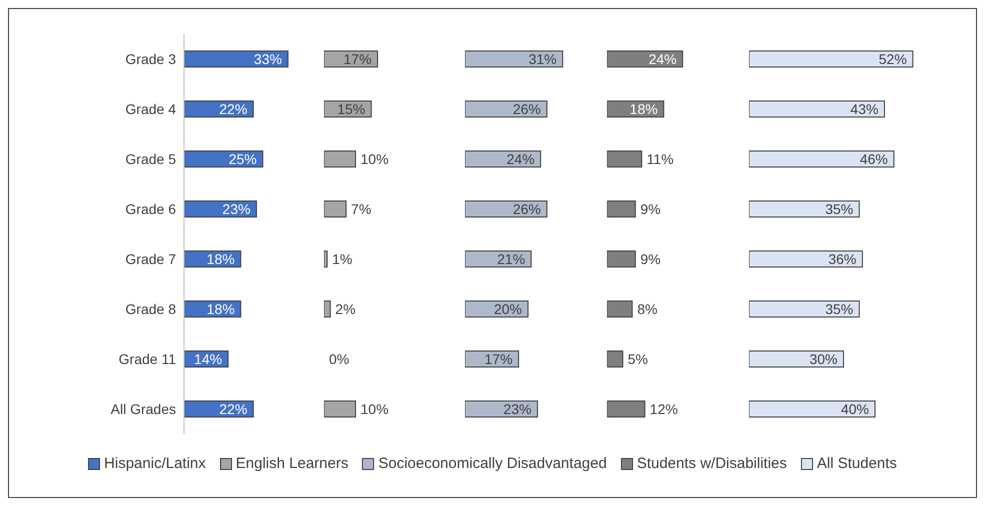 This screenshot has width=985, height=506. Describe the element at coordinates (660, 158) in the screenshot. I see `data-label: 11%` at that location.